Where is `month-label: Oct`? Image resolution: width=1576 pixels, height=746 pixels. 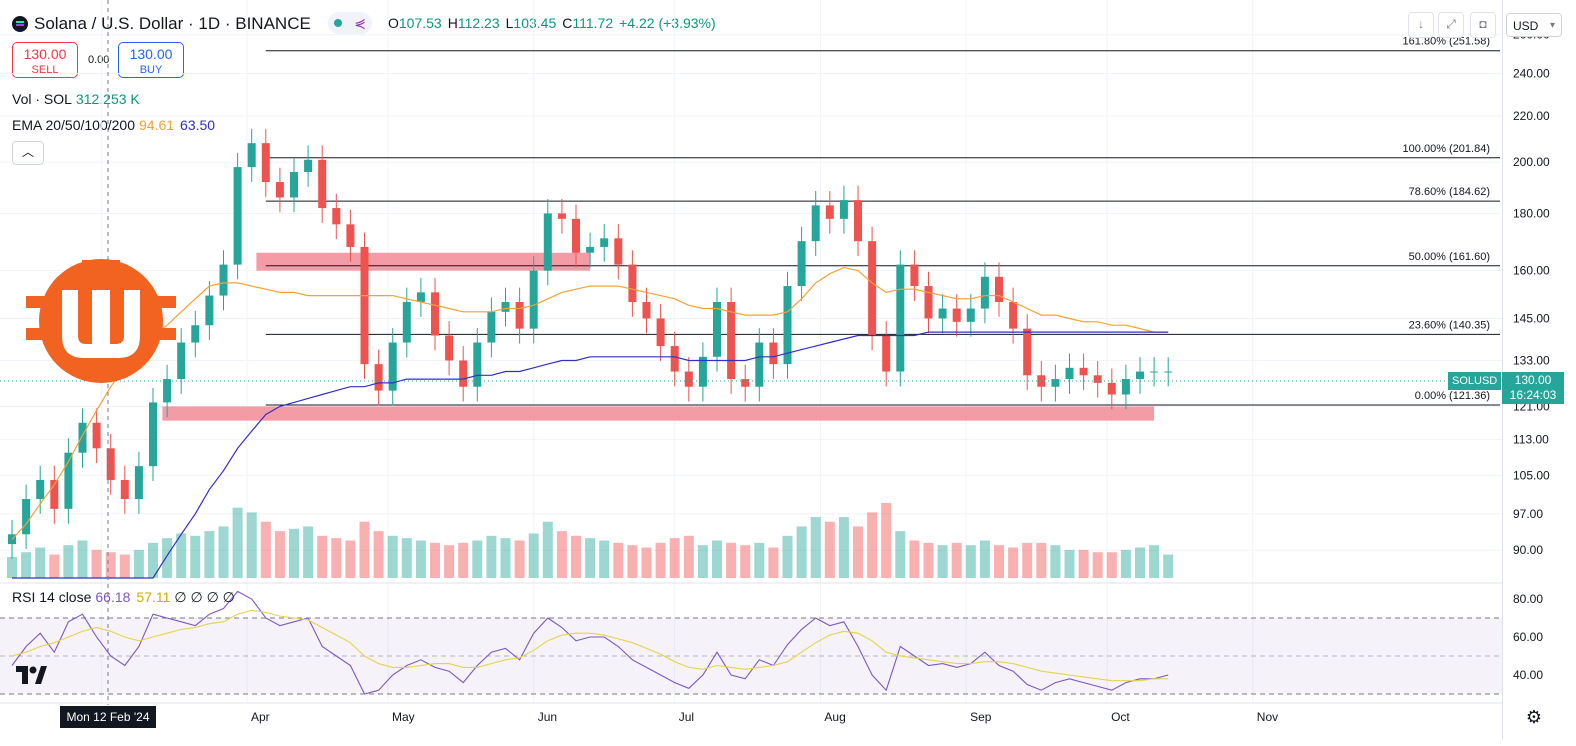 month-label: Oct is located at coordinates (1120, 717).